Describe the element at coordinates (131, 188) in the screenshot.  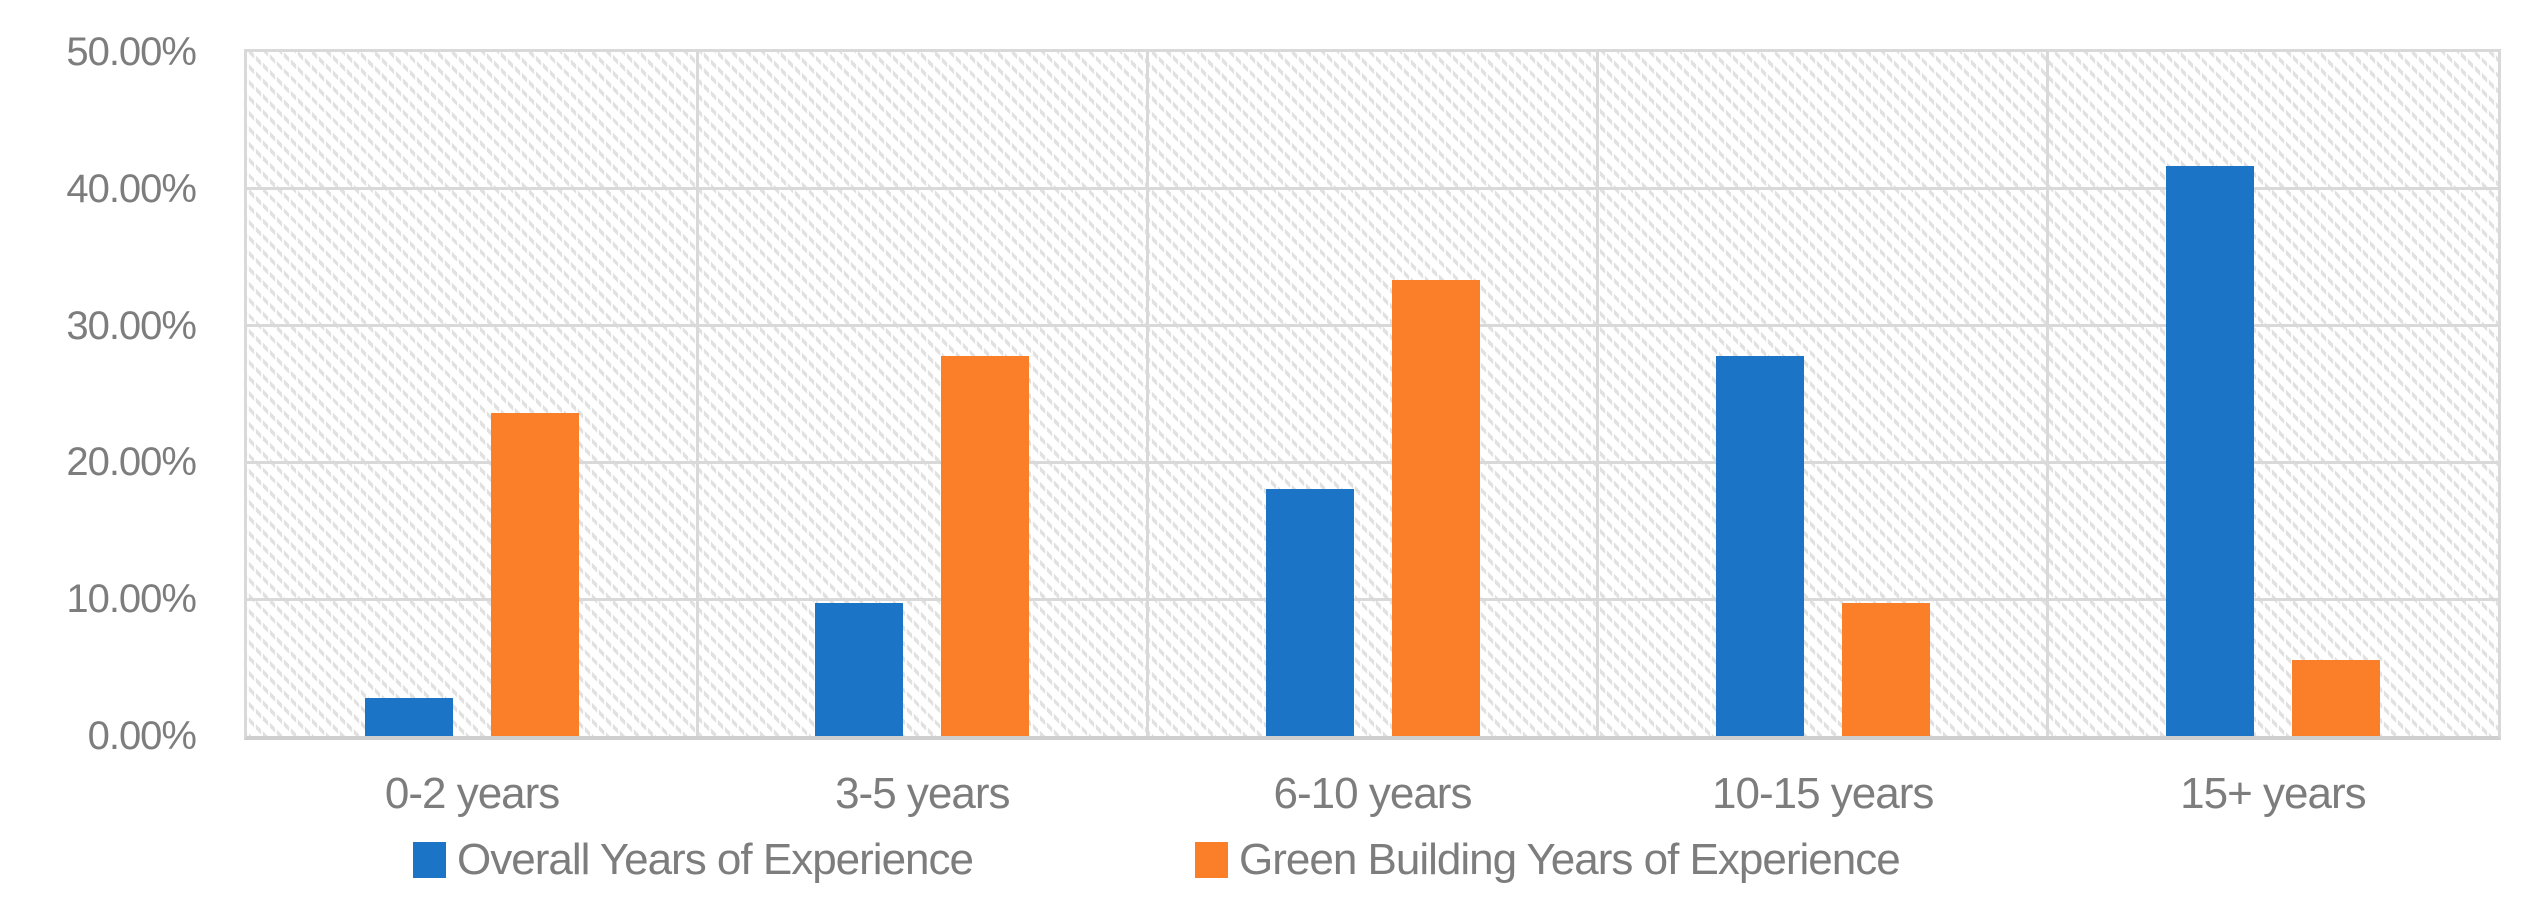
I see `y-tick-label-4000: 40.00%` at that location.